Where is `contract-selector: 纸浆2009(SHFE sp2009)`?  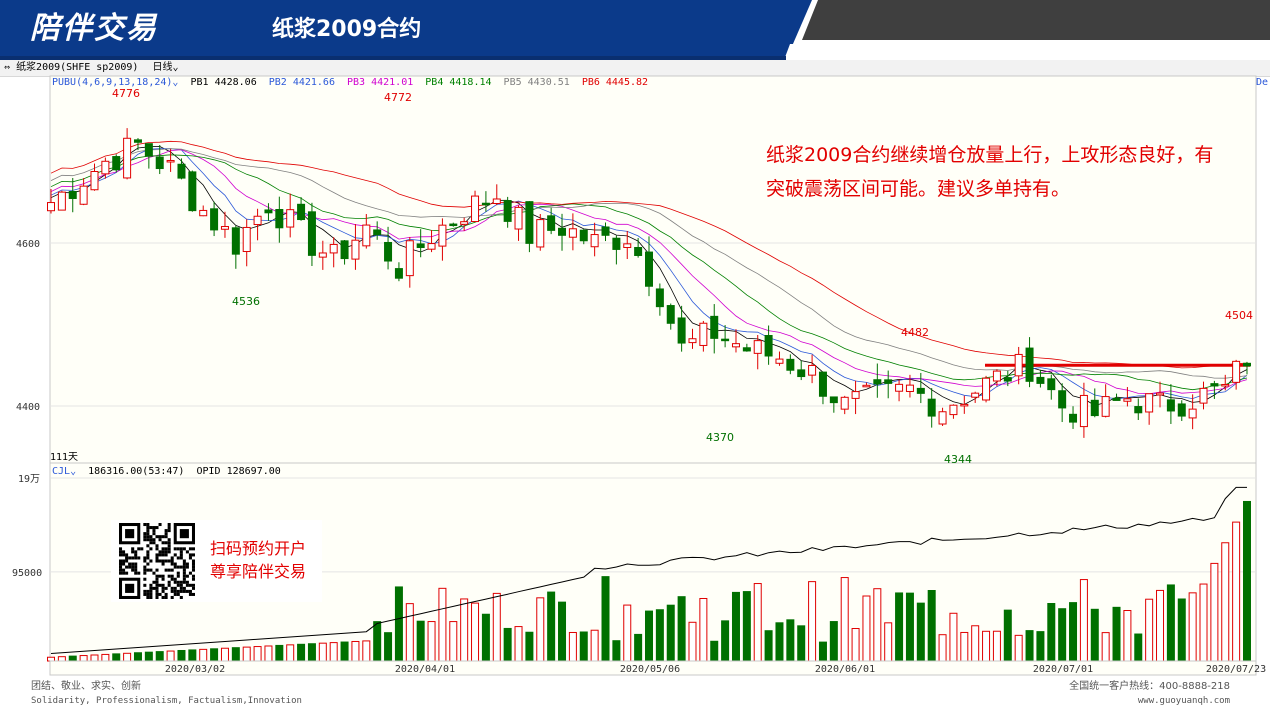
contract-selector: 纸浆2009(SHFE sp2009) is located at coordinates (77, 67).